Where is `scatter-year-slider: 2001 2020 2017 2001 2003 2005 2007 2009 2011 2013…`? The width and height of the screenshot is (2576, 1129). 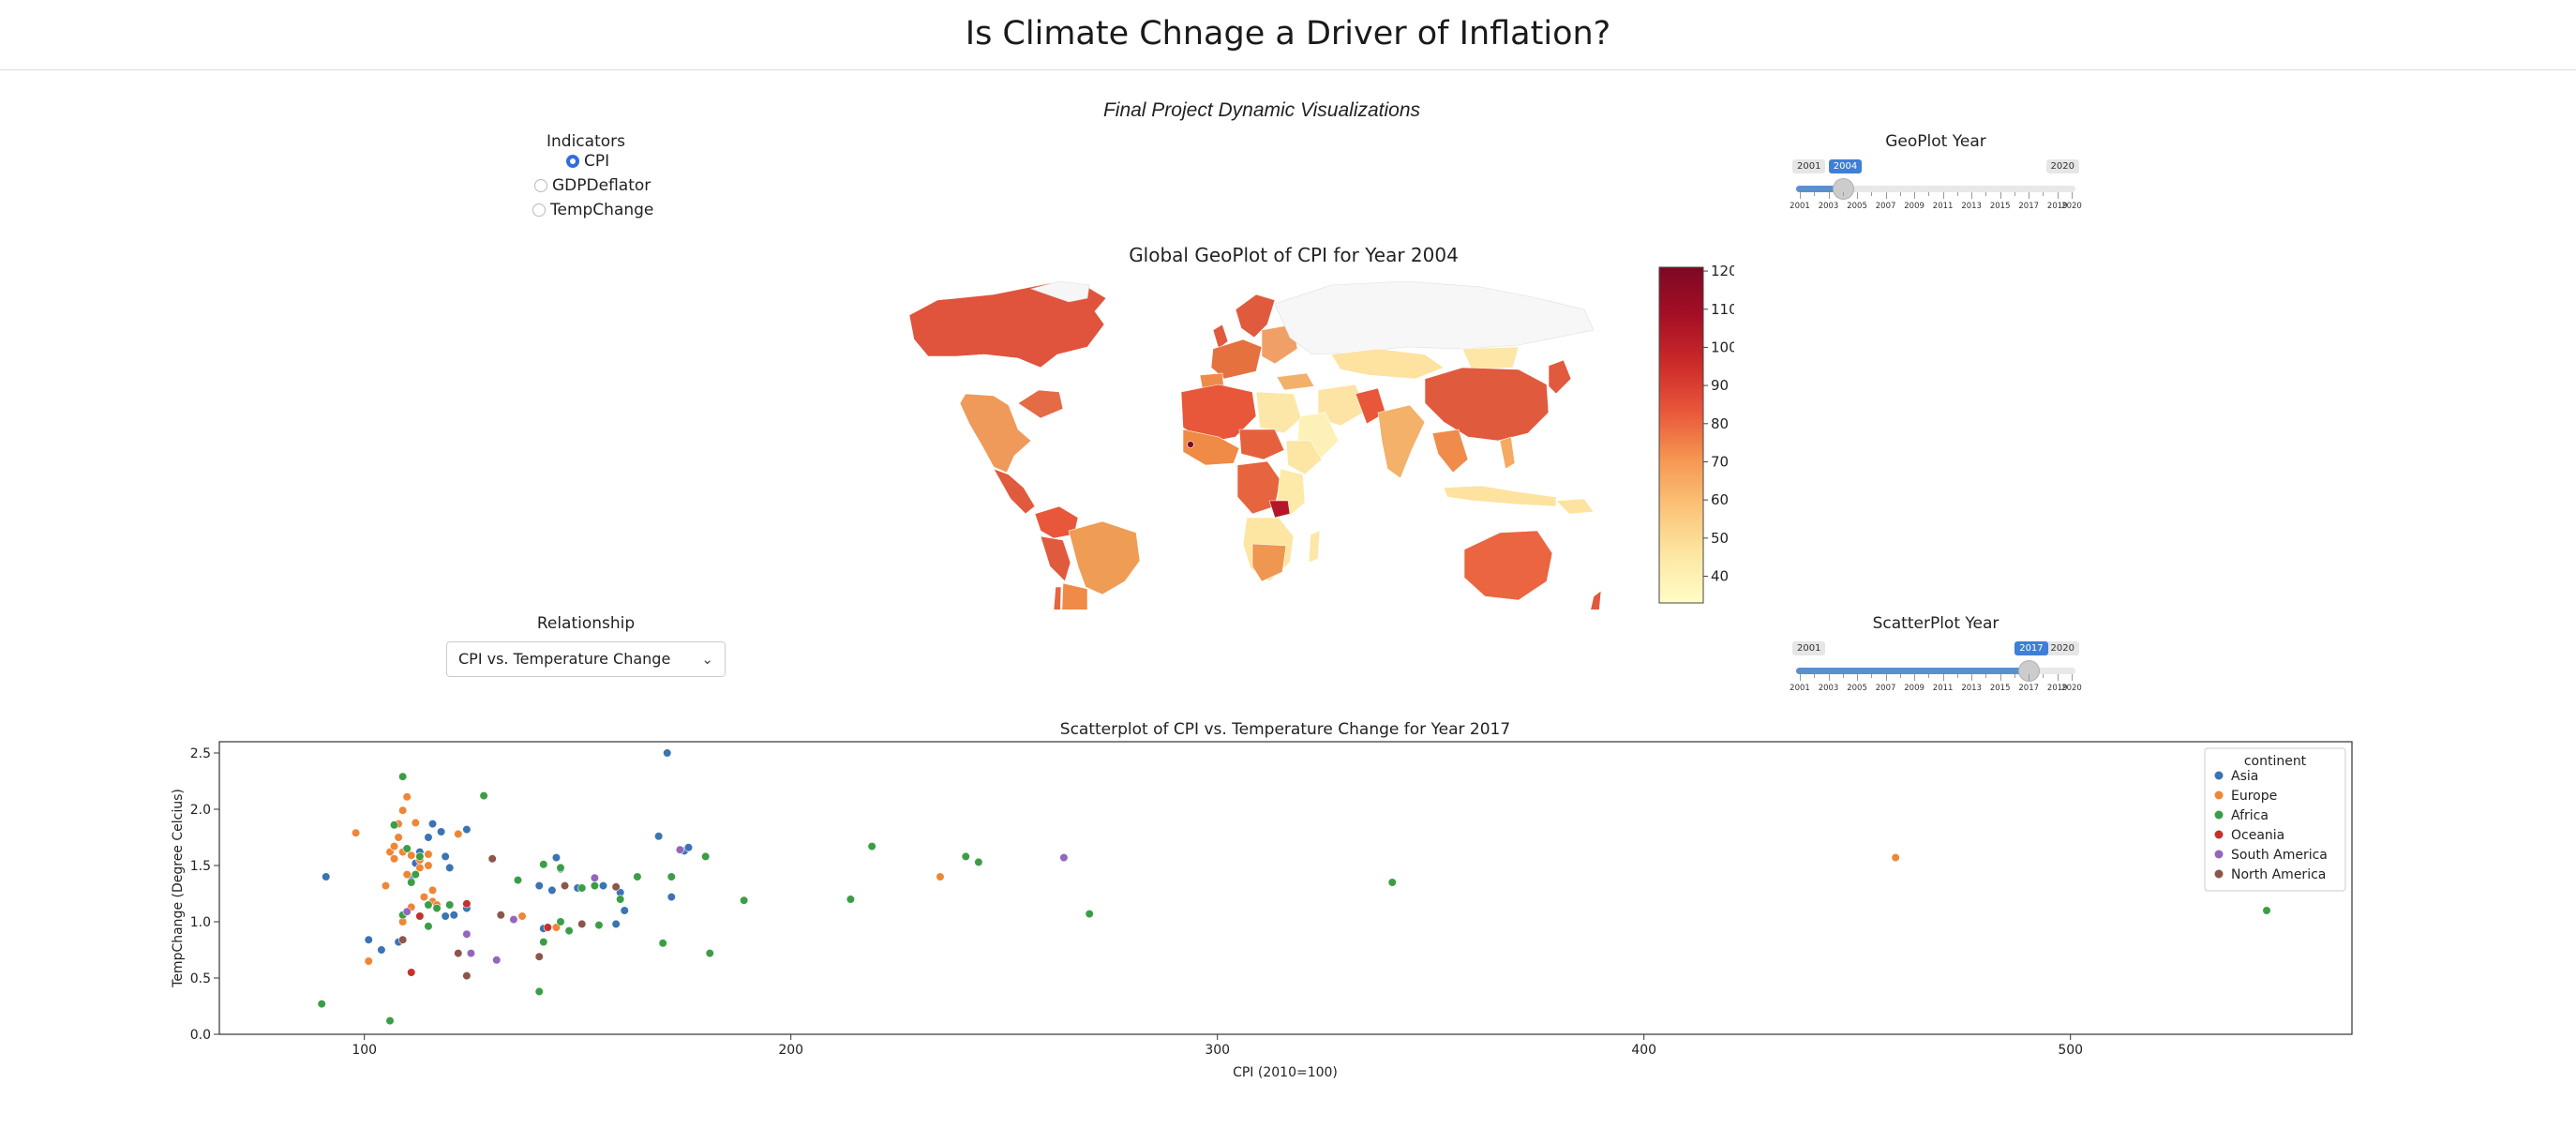 scatter-year-slider: 2001 2020 2017 2001 2003 2005 2007 2009 2011 2013… is located at coordinates (1936, 660).